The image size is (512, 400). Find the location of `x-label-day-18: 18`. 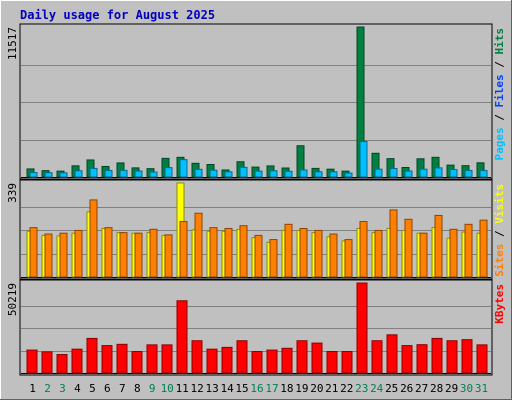

x-label-day-18: 18 is located at coordinates (286, 388).